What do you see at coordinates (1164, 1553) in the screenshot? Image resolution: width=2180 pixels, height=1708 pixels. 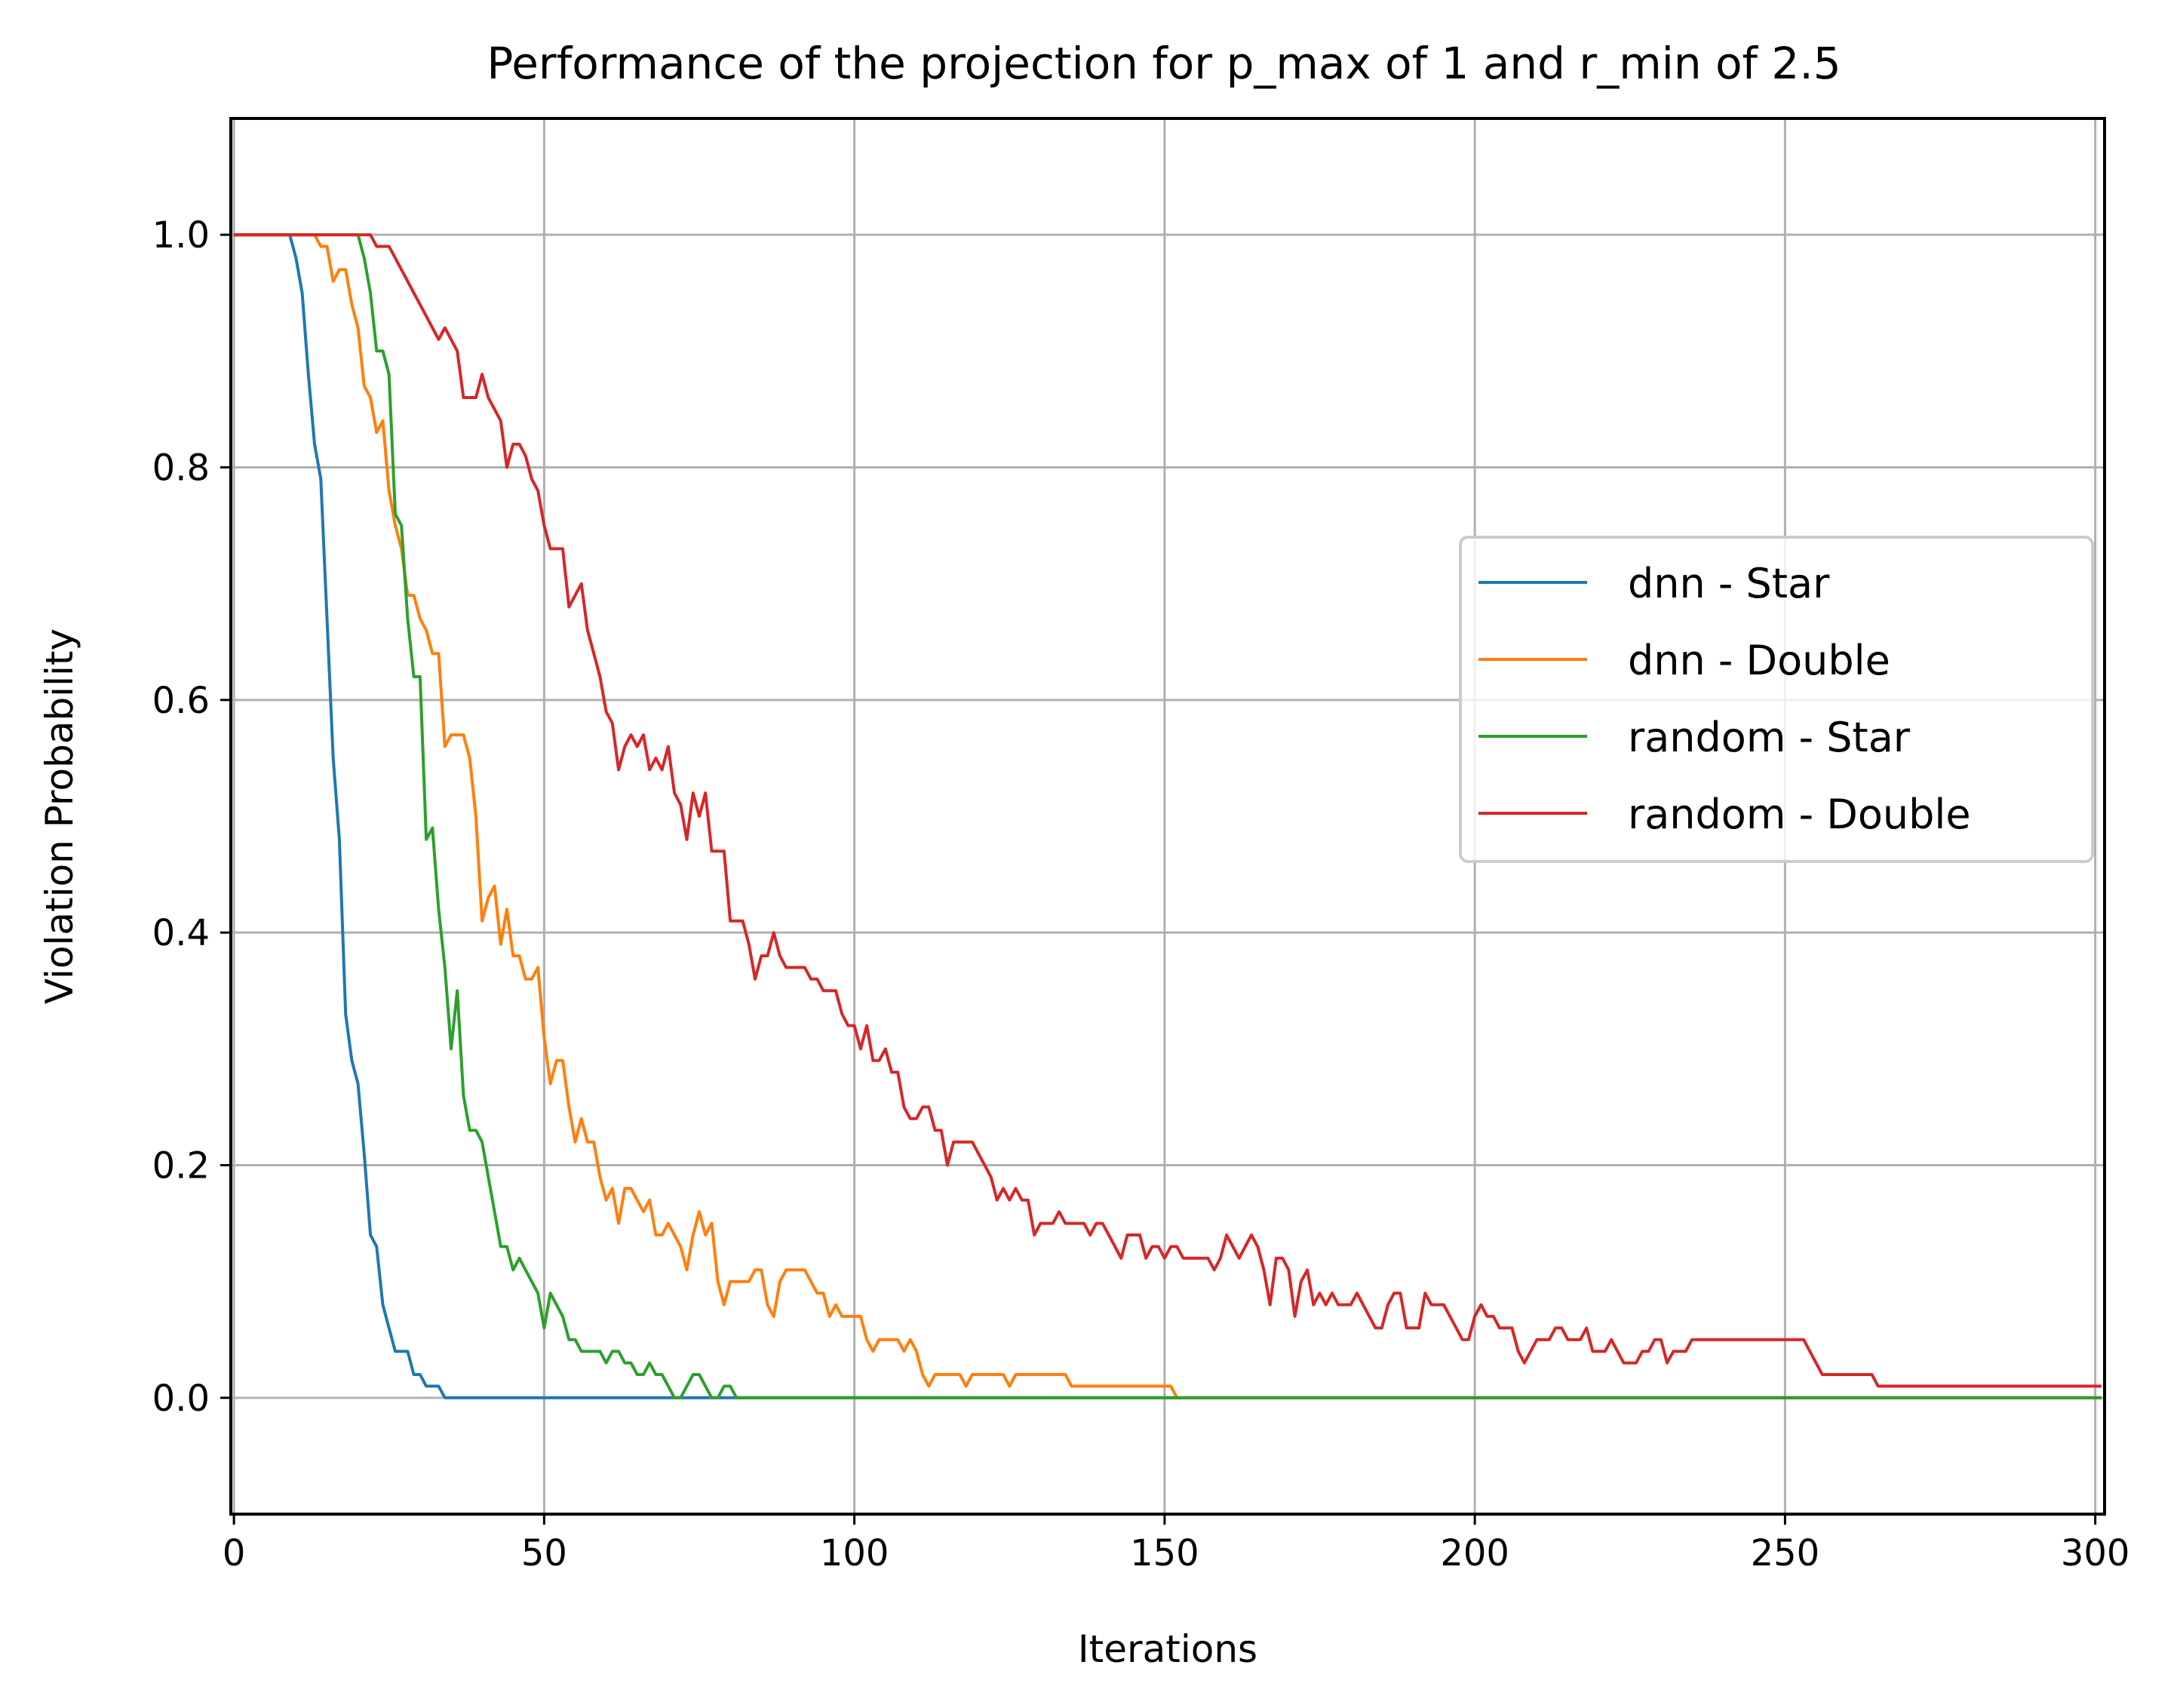 I see `x-tick-label: 150` at bounding box center [1164, 1553].